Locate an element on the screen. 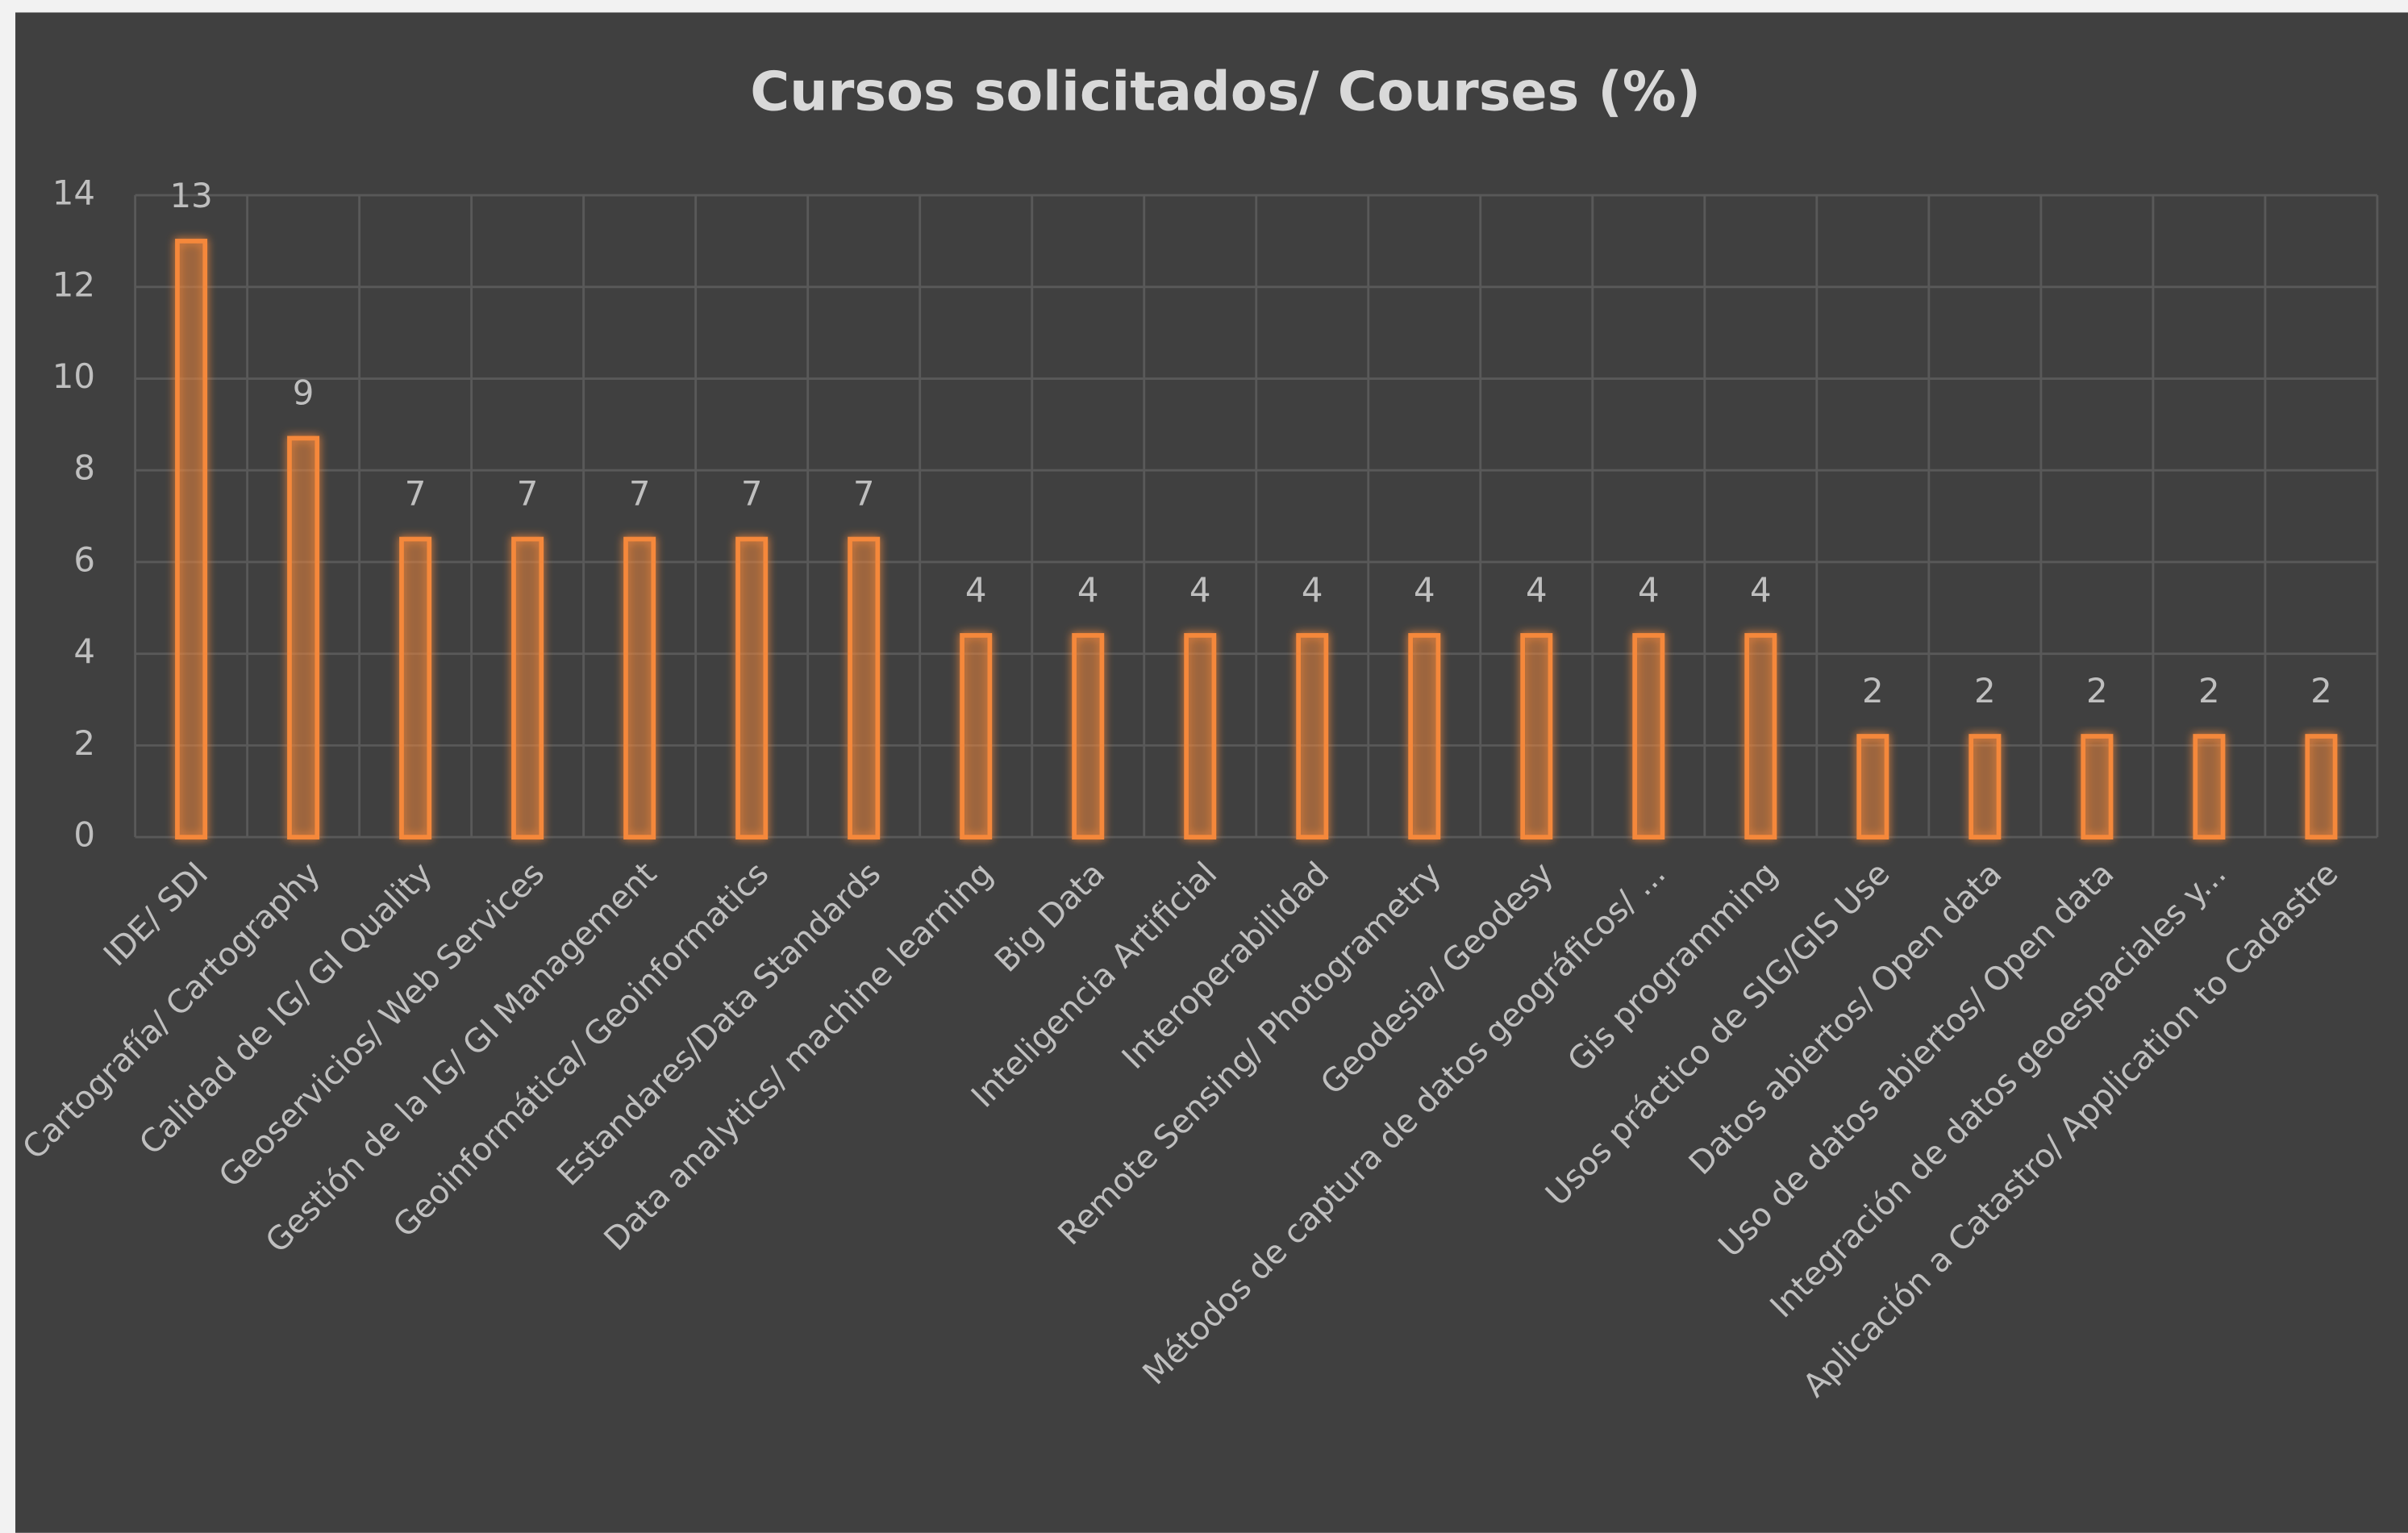  y-tick-label: 12 is located at coordinates (74, 284).